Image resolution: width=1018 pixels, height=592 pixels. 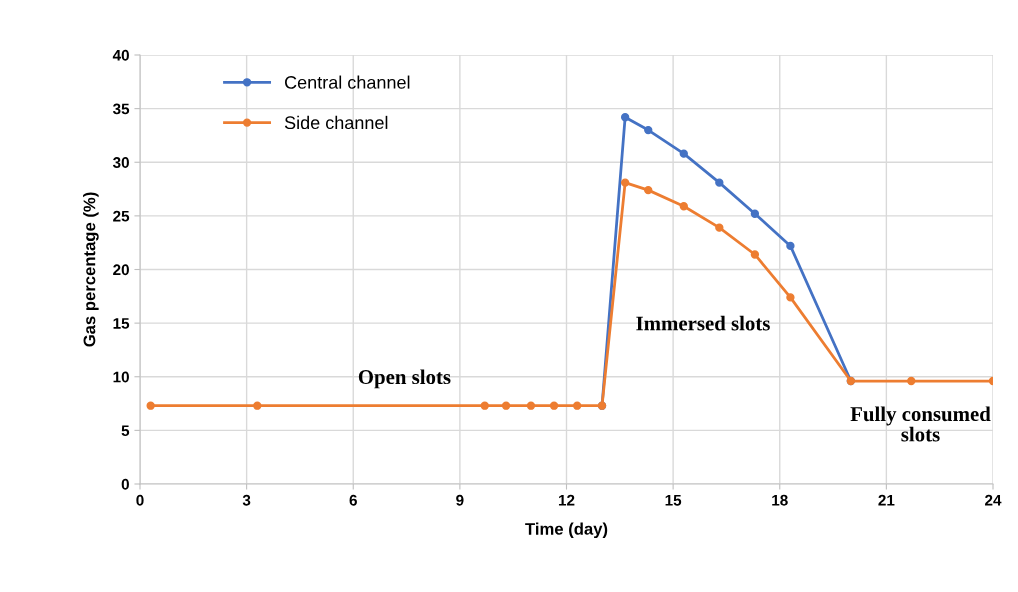 What do you see at coordinates (140, 500) in the screenshot?
I see `x-tick-label: 0` at bounding box center [140, 500].